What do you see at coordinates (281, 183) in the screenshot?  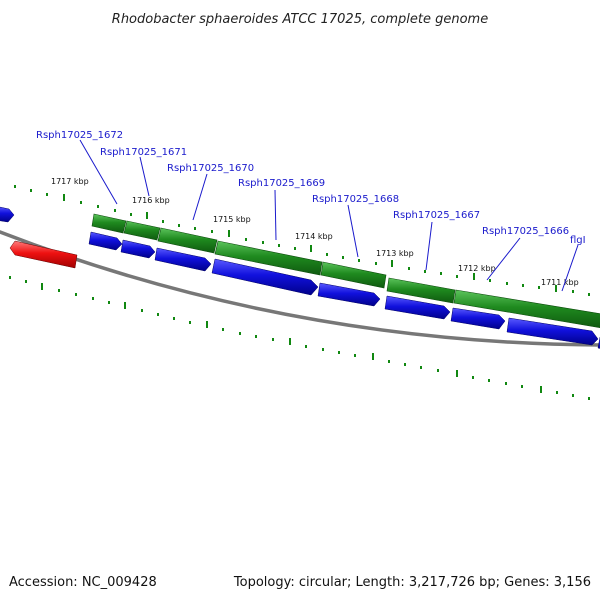 I see `gene-label-rsph17025-1669: Rsph17025_1669` at bounding box center [281, 183].